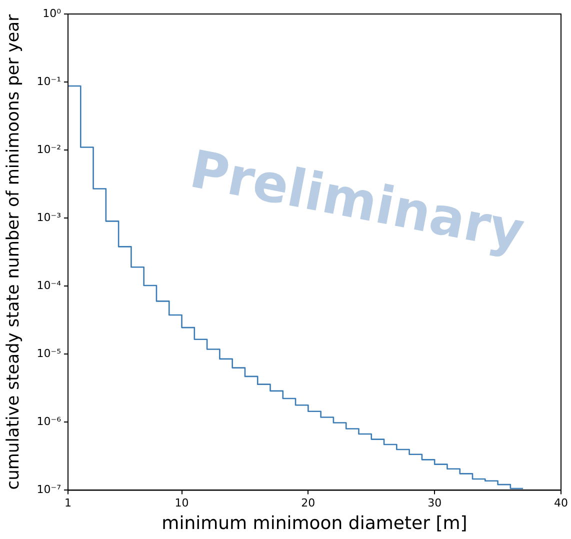 The height and width of the screenshot is (539, 571). What do you see at coordinates (308, 503) in the screenshot?
I see `x-tick-label: 20` at bounding box center [308, 503].